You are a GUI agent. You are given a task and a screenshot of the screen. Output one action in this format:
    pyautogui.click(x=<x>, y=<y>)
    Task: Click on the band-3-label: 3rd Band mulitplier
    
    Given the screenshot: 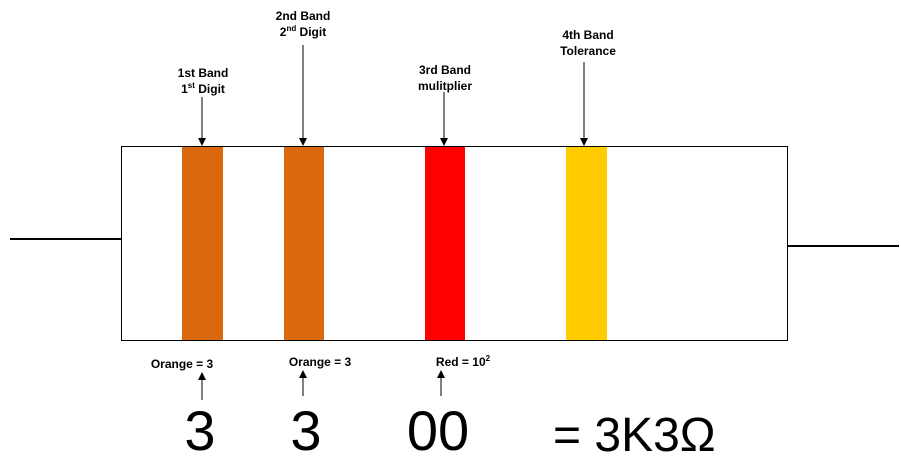 What is the action you would take?
    pyautogui.click(x=445, y=78)
    